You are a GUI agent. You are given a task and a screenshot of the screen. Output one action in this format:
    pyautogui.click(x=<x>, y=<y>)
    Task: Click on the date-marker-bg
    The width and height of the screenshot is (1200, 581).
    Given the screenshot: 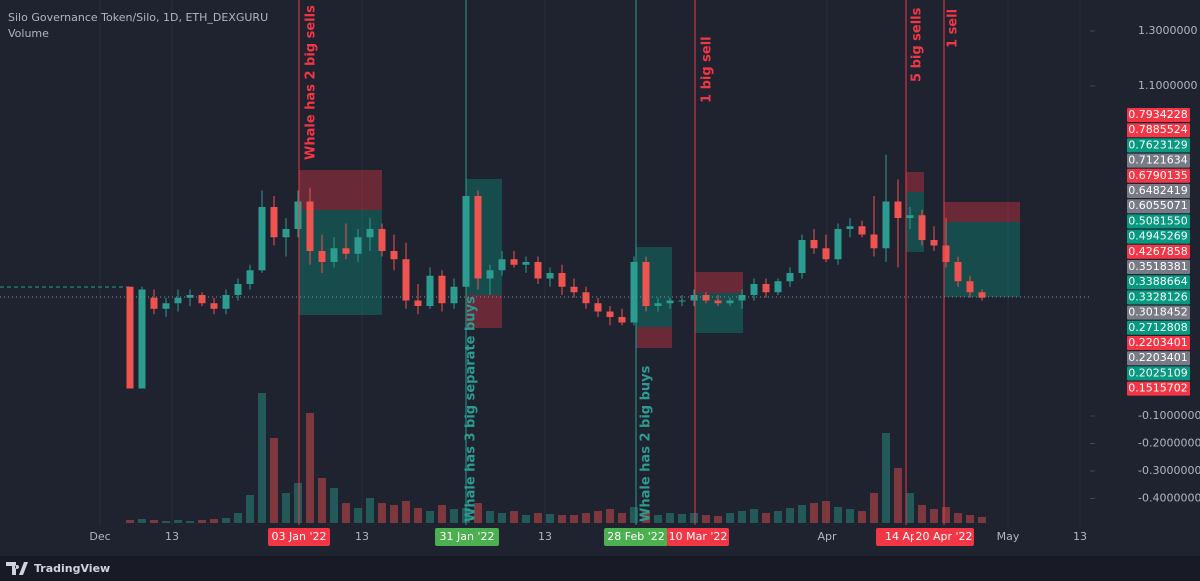 What is the action you would take?
    pyautogui.click(x=901, y=537)
    